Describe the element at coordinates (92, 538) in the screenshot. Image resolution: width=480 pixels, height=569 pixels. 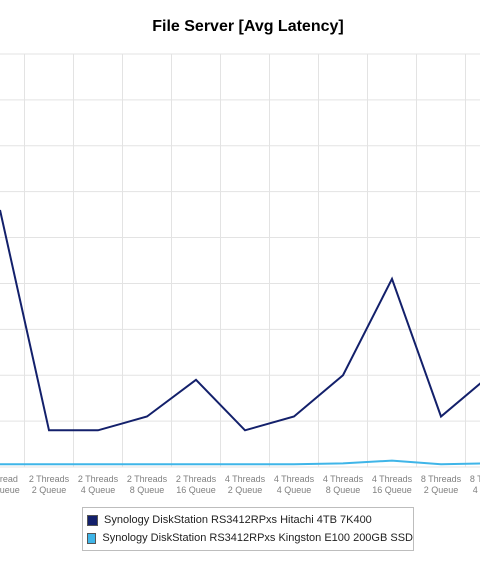
I see `legend-swatch-kingston` at that location.